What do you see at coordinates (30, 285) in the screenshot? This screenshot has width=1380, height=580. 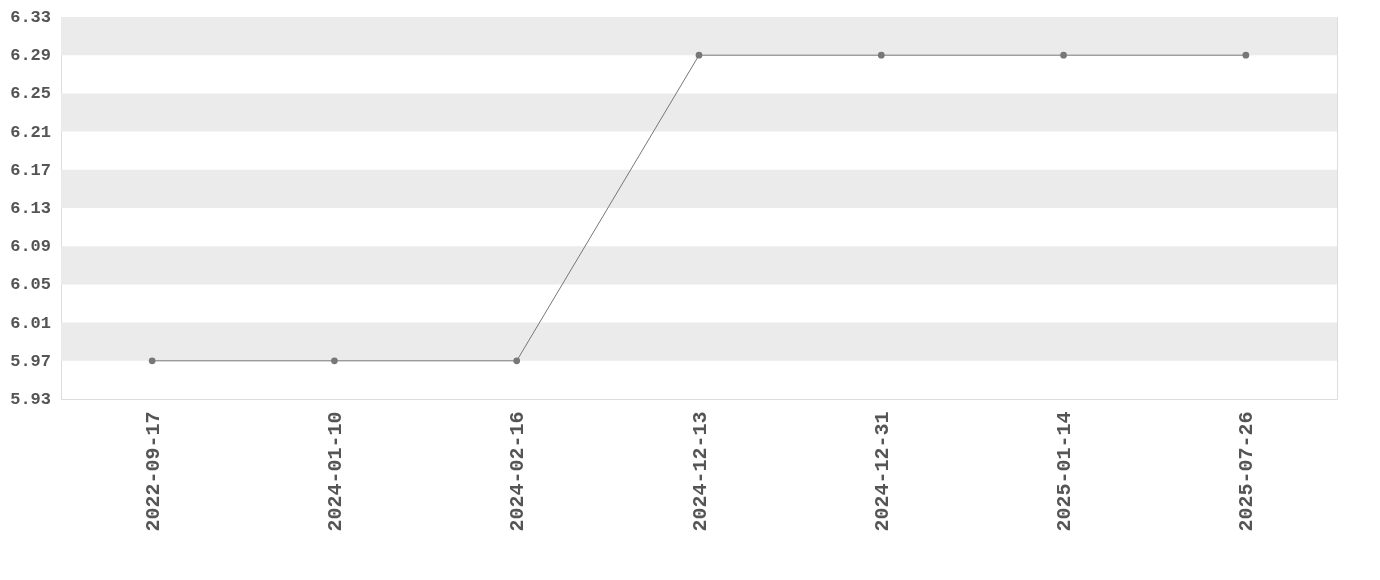 I see `y-tick-label: 6.05` at bounding box center [30, 285].